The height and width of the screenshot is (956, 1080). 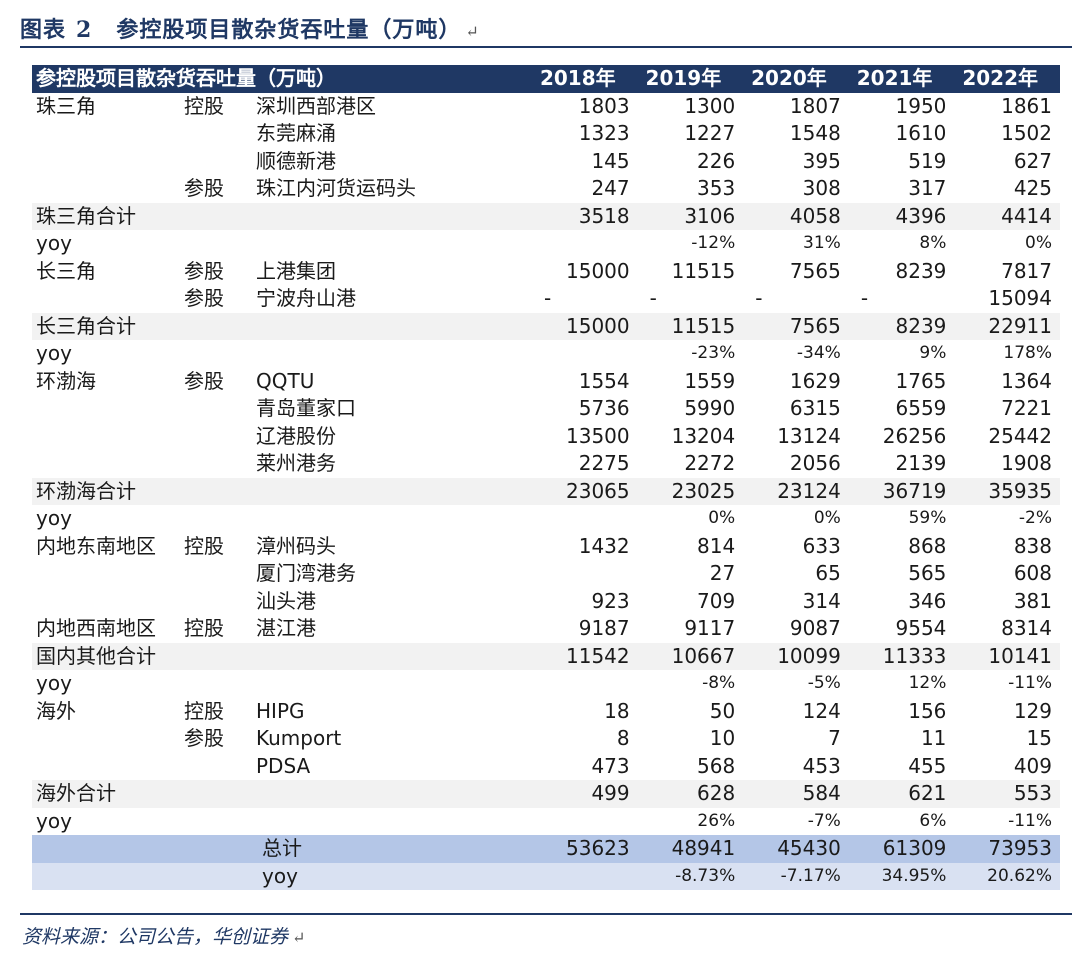 What do you see at coordinates (921, 380) in the screenshot?
I see `value-cell: 1765` at bounding box center [921, 380].